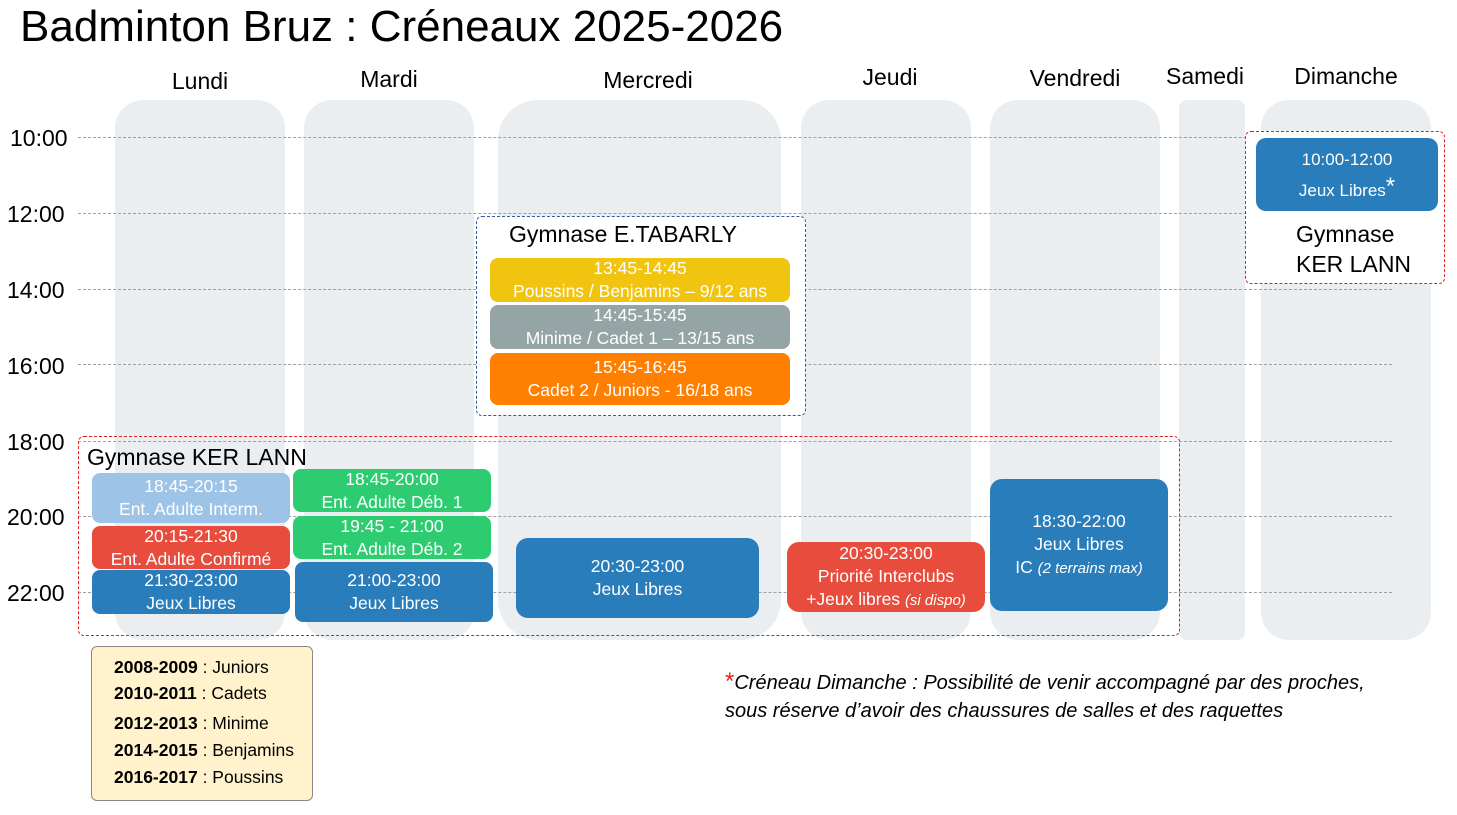 Image resolution: width=1457 pixels, height=815 pixels. Describe the element at coordinates (197, 457) in the screenshot. I see `gymnase-kerlann-label: Gymnase KER LANN` at that location.